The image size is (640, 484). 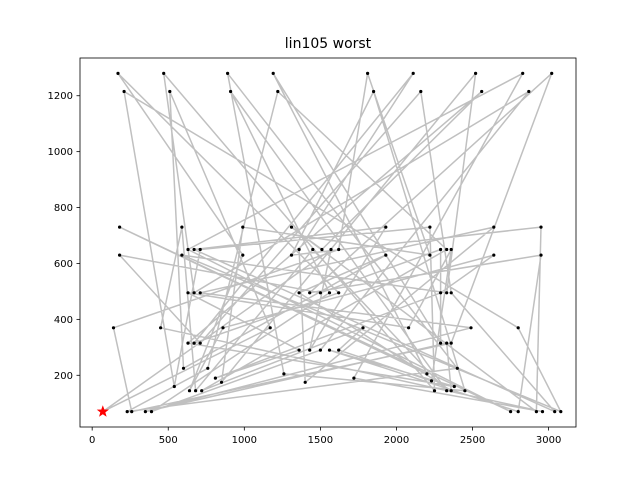 I want to click on start-layer, so click(x=102, y=411).